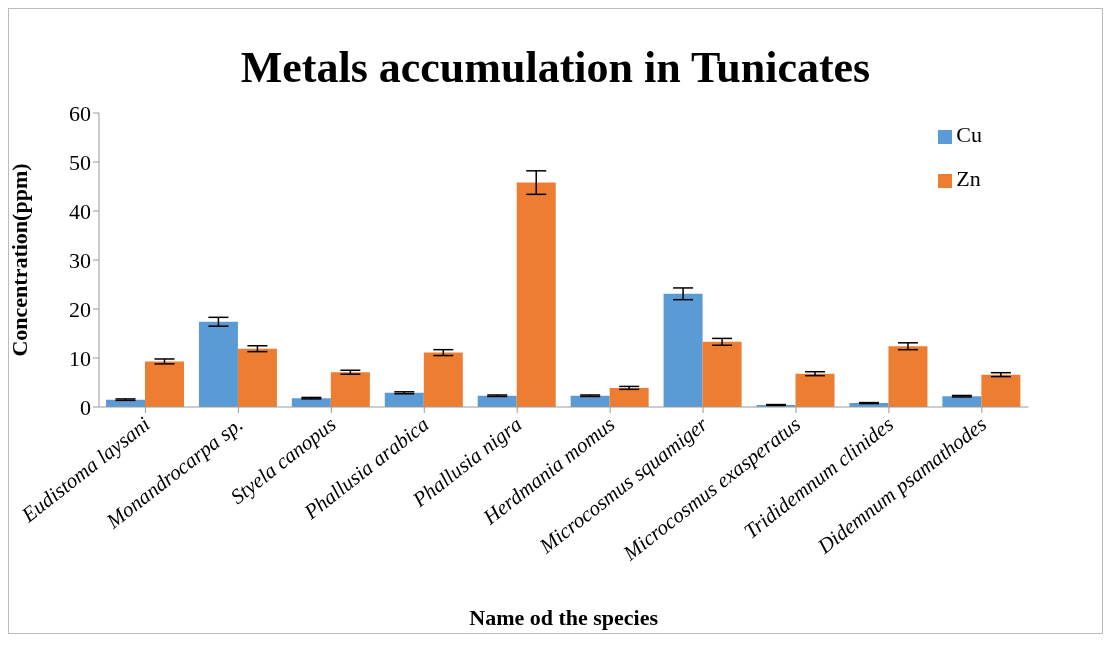  Describe the element at coordinates (564, 617) in the screenshot. I see `x-axis-title: Name od the species` at that location.